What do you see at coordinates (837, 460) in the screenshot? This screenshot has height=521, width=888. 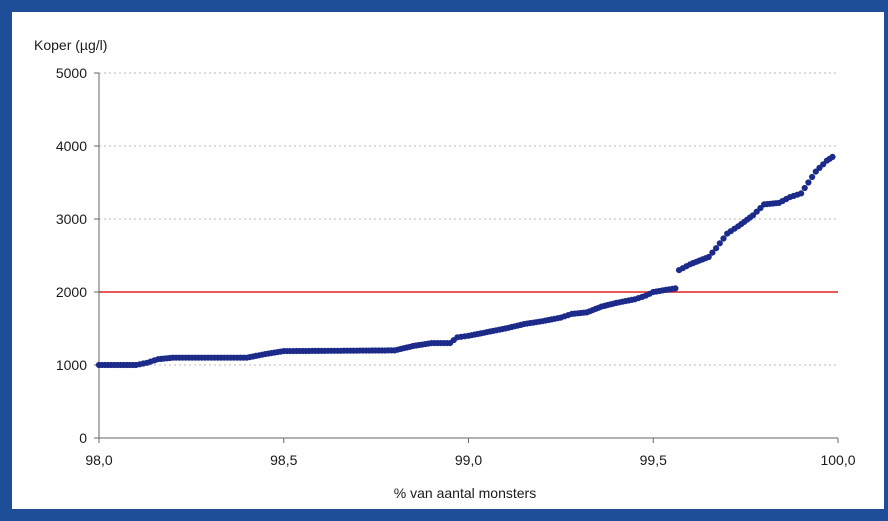 I see `x-tick-label: 100,0` at bounding box center [837, 460].